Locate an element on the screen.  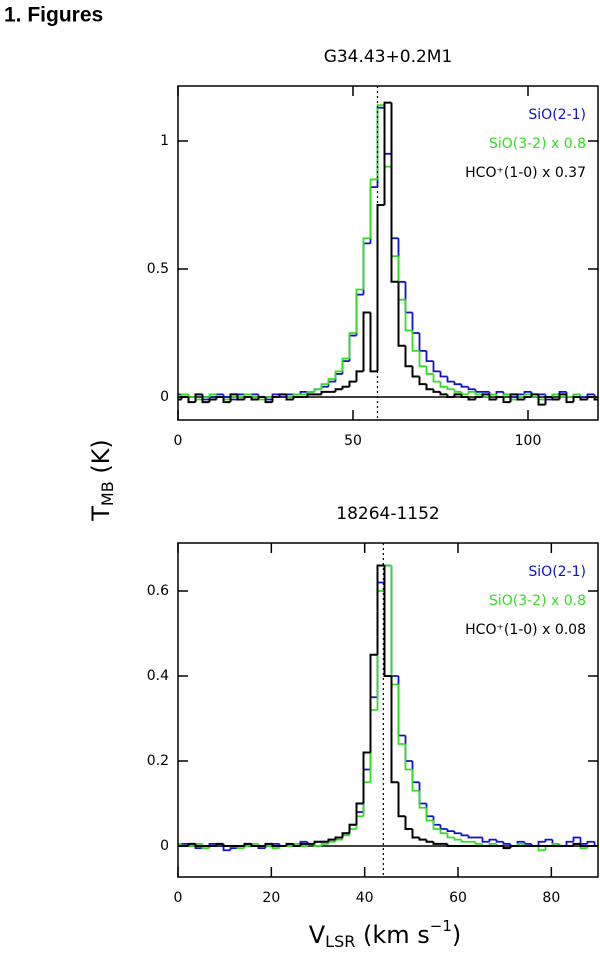
legend-entry: SiO(2-1) is located at coordinates (557, 572).